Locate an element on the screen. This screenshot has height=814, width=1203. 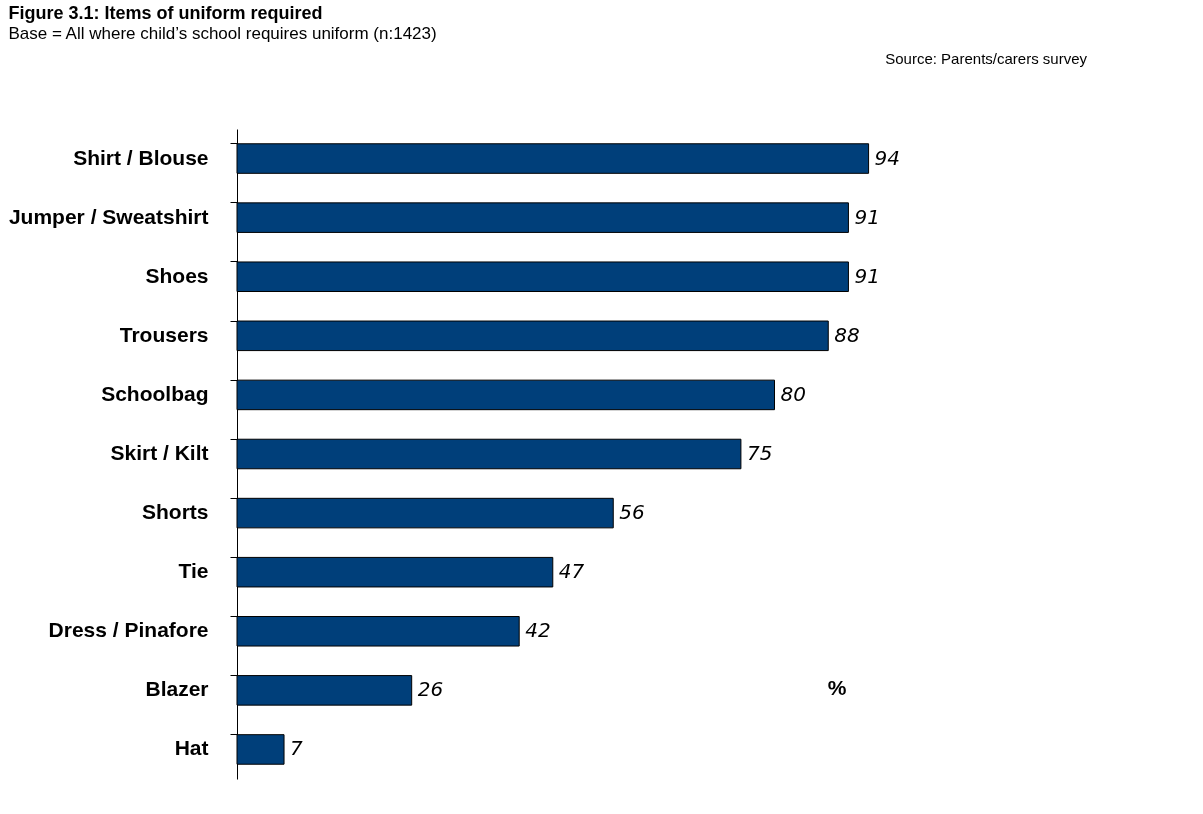
data-label: 94 is located at coordinates (887, 157).